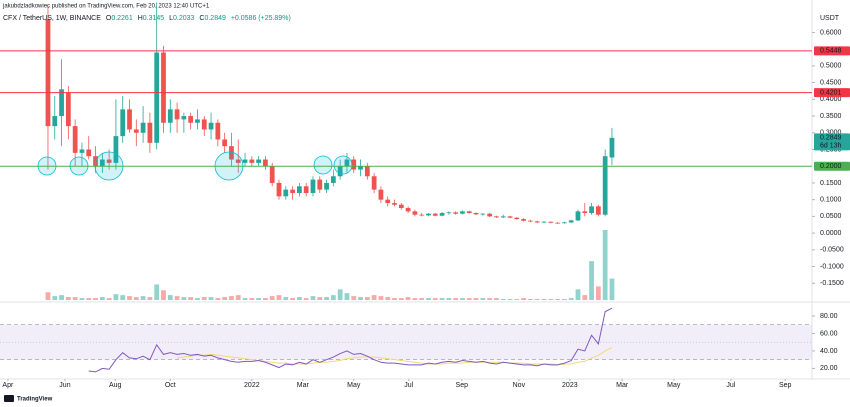 Image resolution: width=850 pixels, height=407 pixels. Describe the element at coordinates (832, 266) in the screenshot. I see `y-tick-label: -0.1000` at that location.